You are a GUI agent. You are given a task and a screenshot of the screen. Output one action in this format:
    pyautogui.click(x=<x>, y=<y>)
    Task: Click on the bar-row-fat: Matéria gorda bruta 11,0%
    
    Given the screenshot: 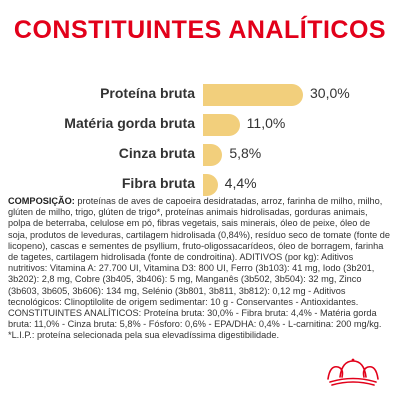 What is the action you would take?
    pyautogui.click(x=200, y=125)
    